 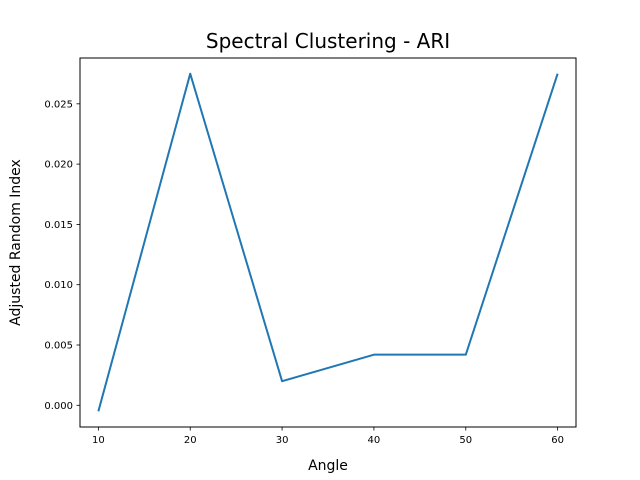 What do you see at coordinates (58, 104) in the screenshot?
I see `y-tick-label: 0.025` at bounding box center [58, 104].